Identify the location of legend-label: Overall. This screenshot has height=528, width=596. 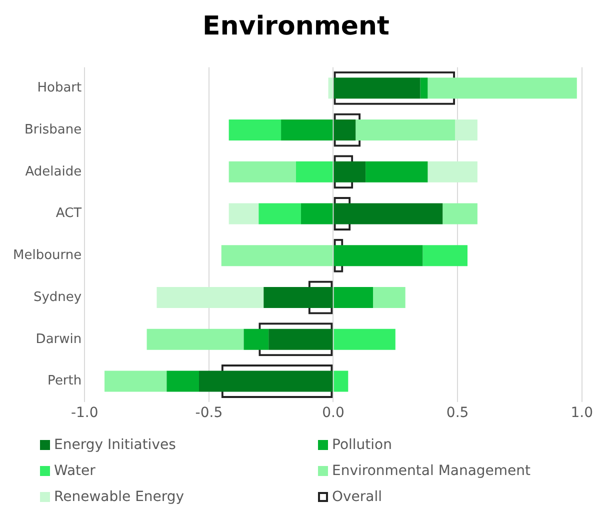
(357, 497).